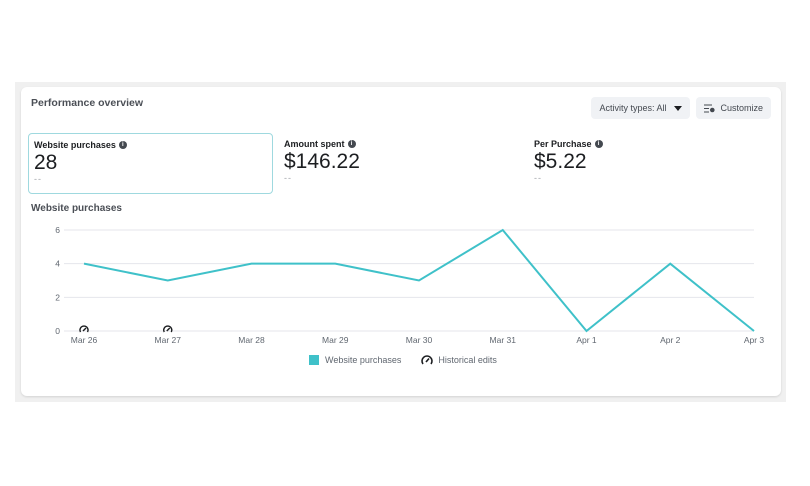  I want to click on customize-button: Customize, so click(733, 108).